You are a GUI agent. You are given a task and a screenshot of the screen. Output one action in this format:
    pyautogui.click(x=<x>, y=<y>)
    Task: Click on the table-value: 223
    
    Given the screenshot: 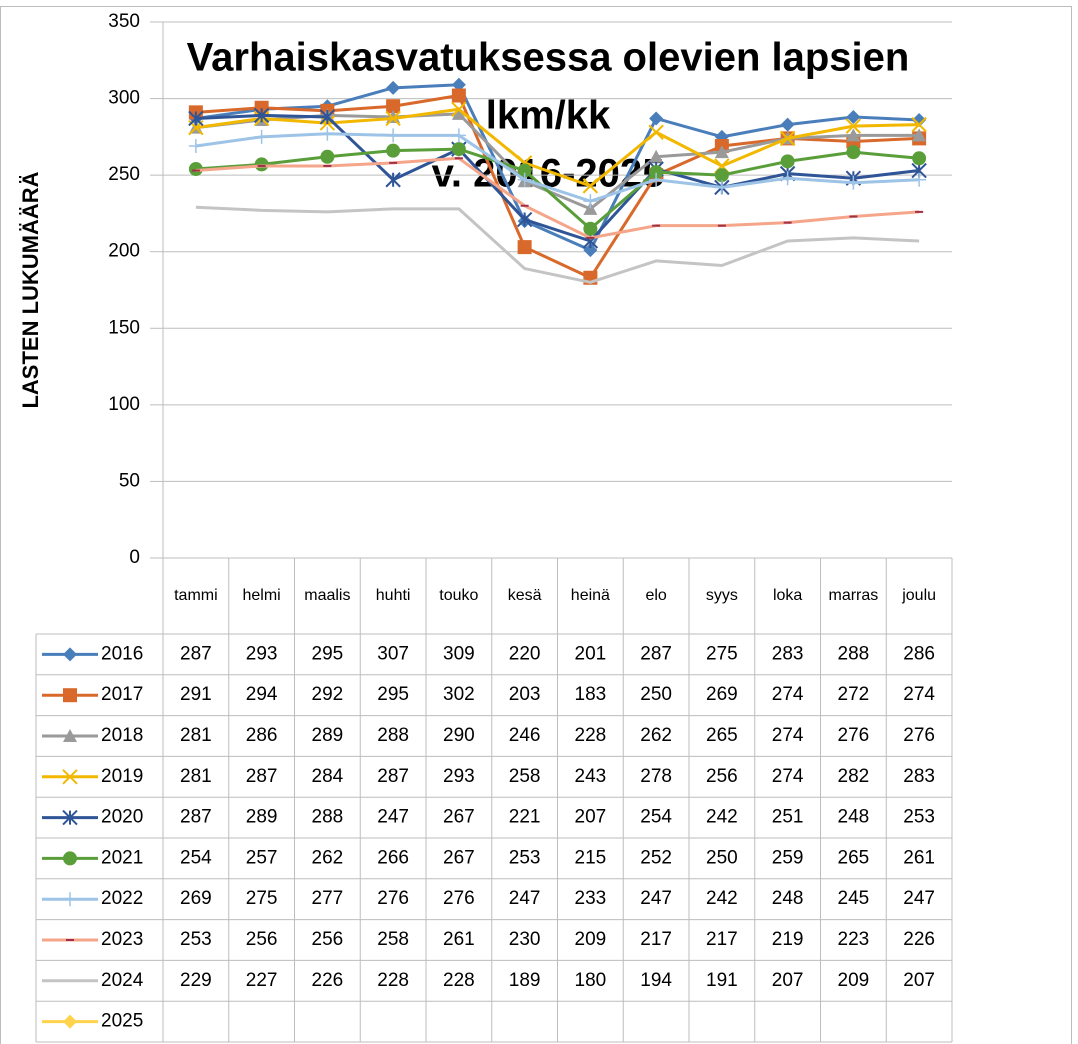 What is the action you would take?
    pyautogui.click(x=854, y=939)
    